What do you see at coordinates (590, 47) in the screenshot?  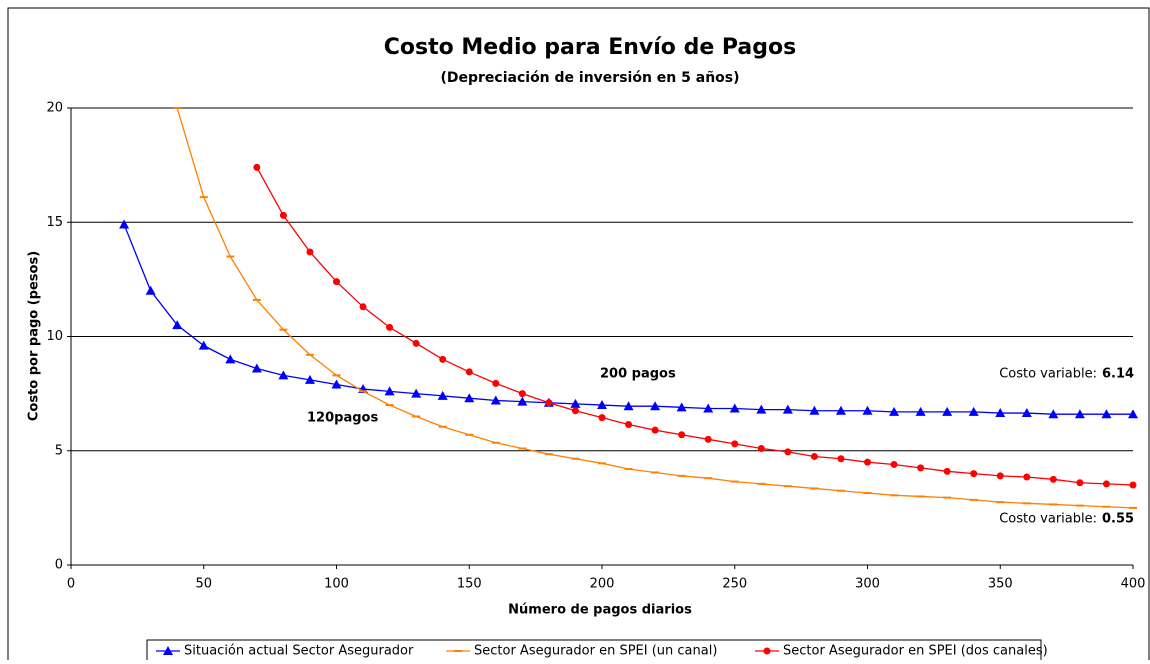 I see `chart-title: Costo Medio para Envío de Pagos` at bounding box center [590, 47].